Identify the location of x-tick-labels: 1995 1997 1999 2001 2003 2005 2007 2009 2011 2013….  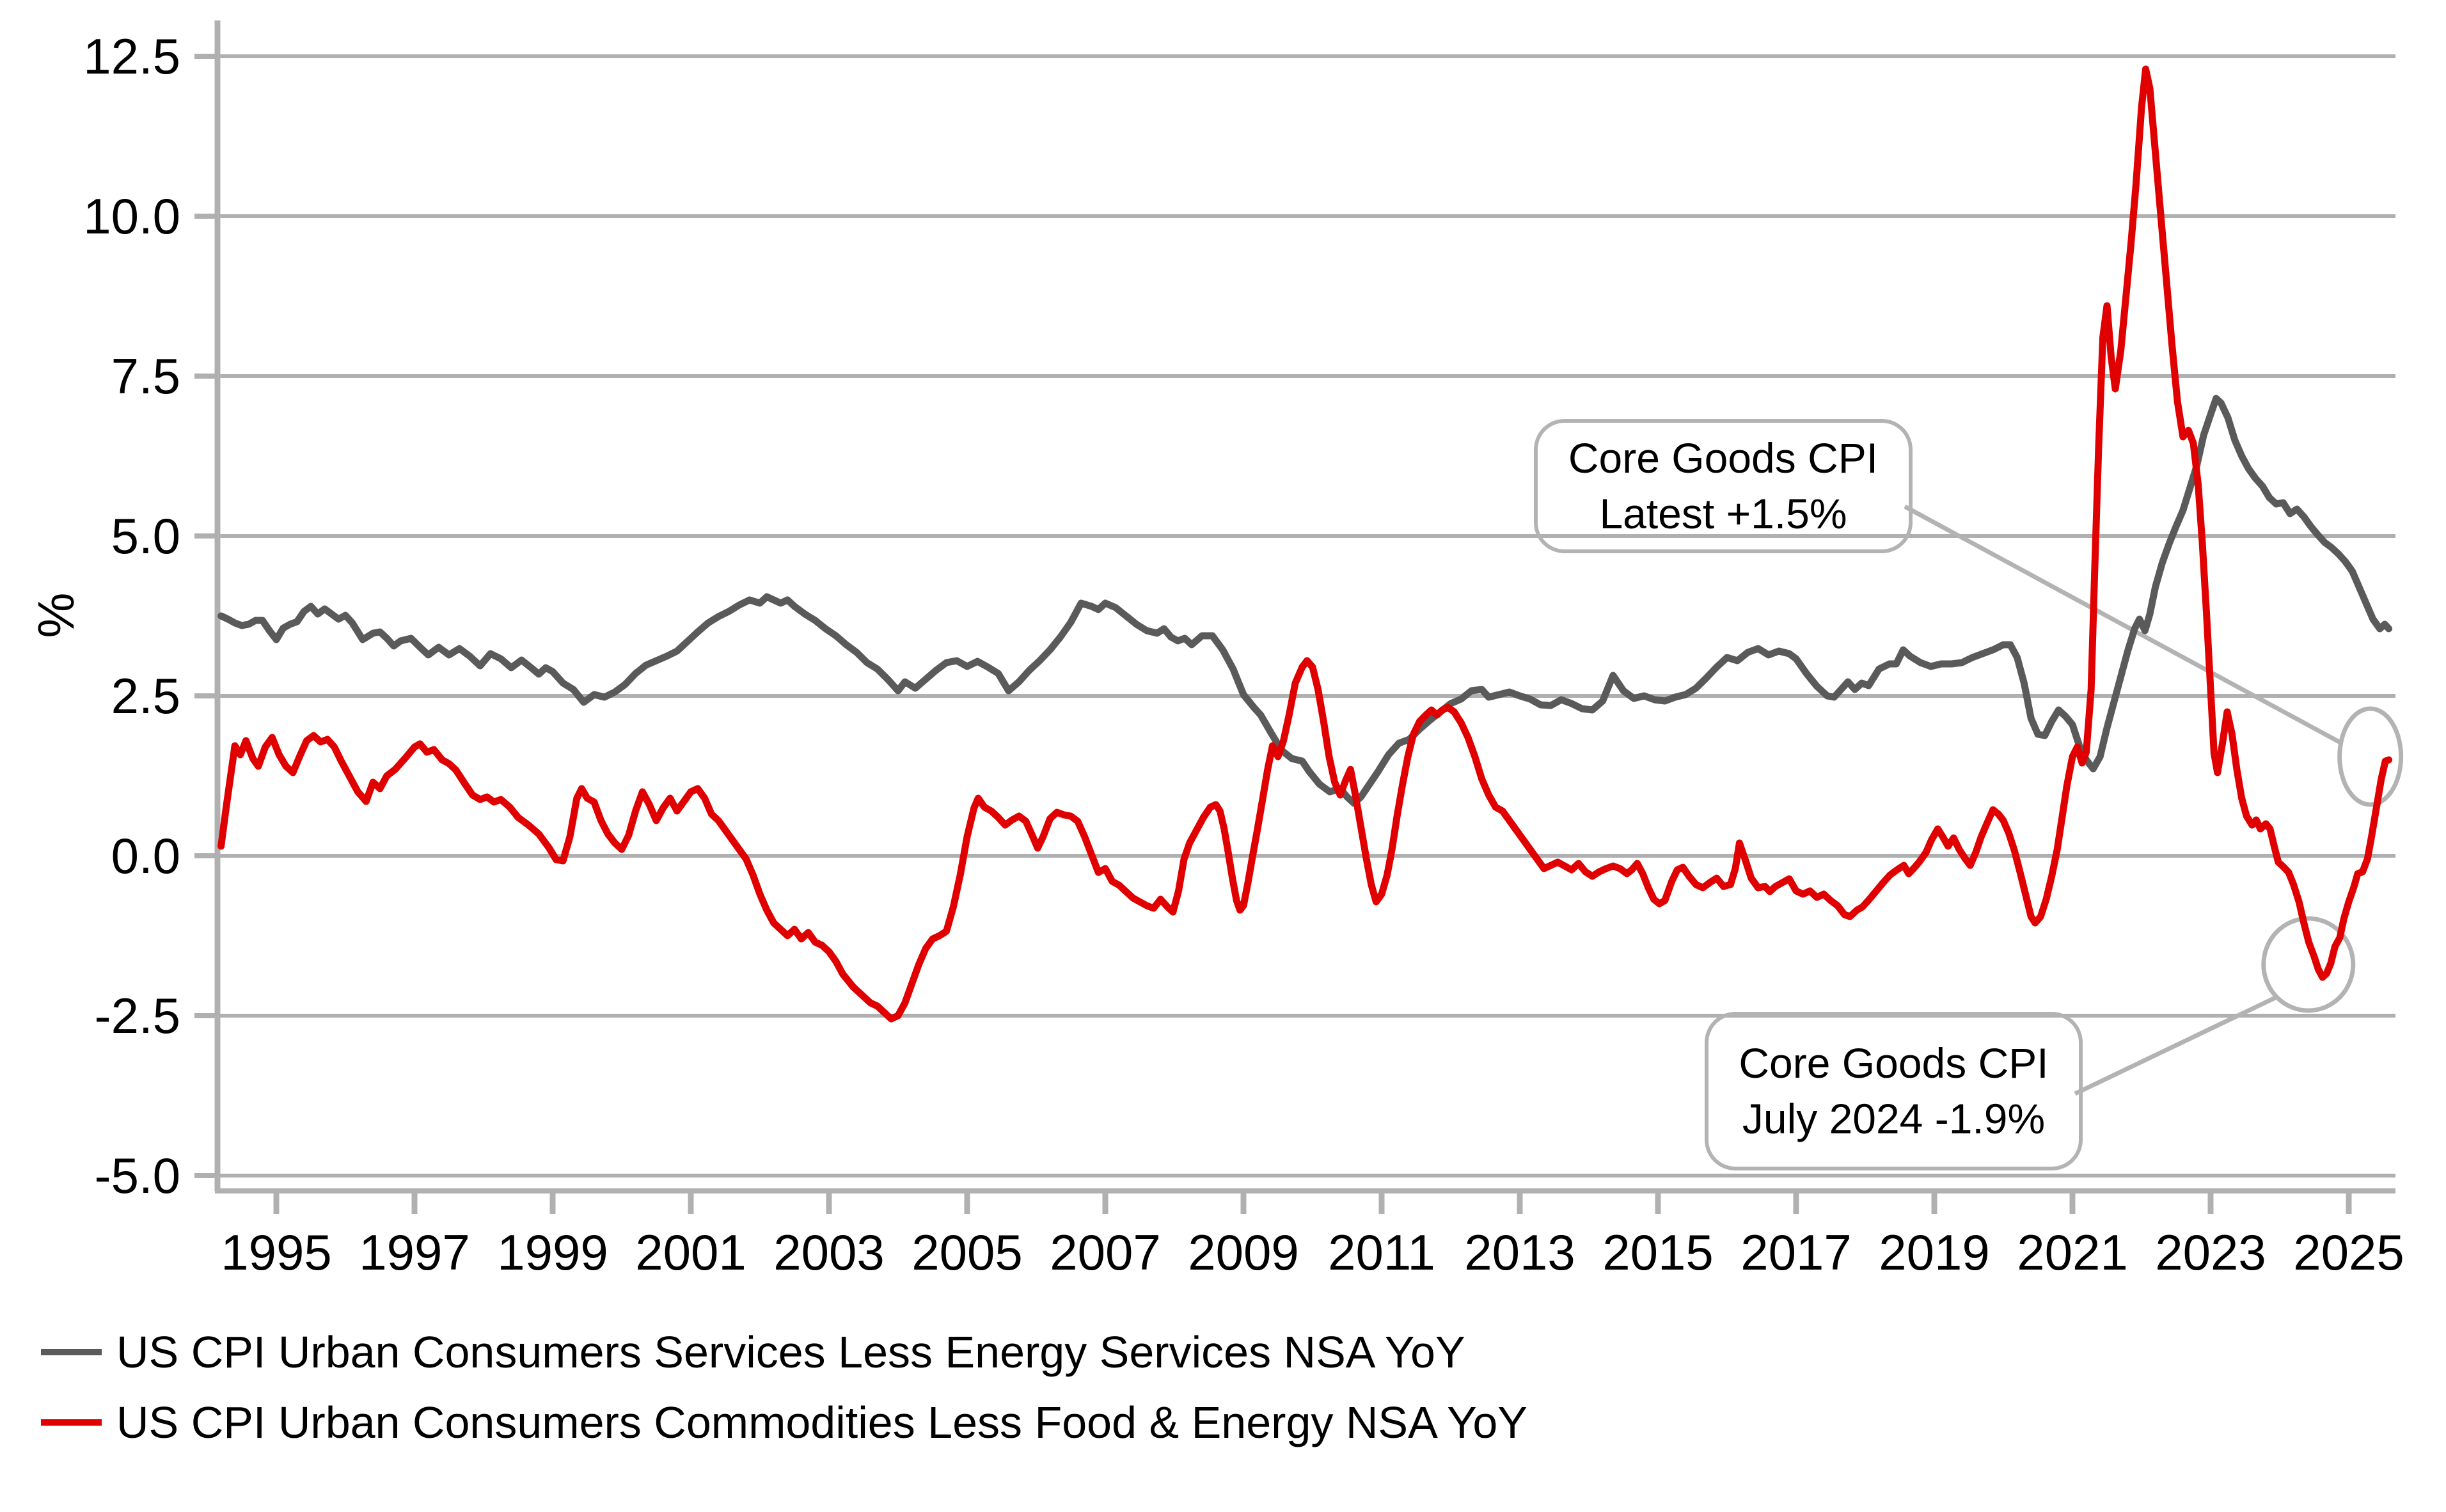
(1312, 1252).